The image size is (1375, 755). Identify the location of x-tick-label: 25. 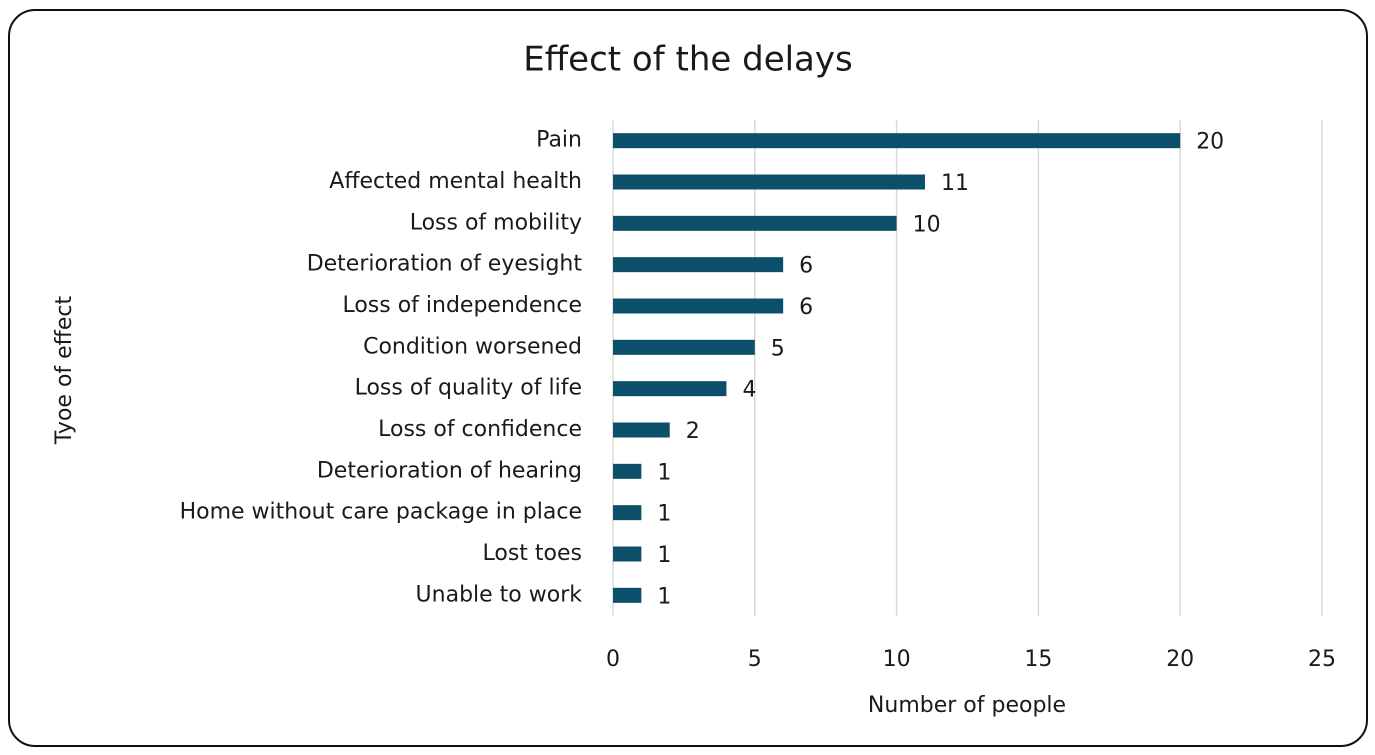
(1322, 659).